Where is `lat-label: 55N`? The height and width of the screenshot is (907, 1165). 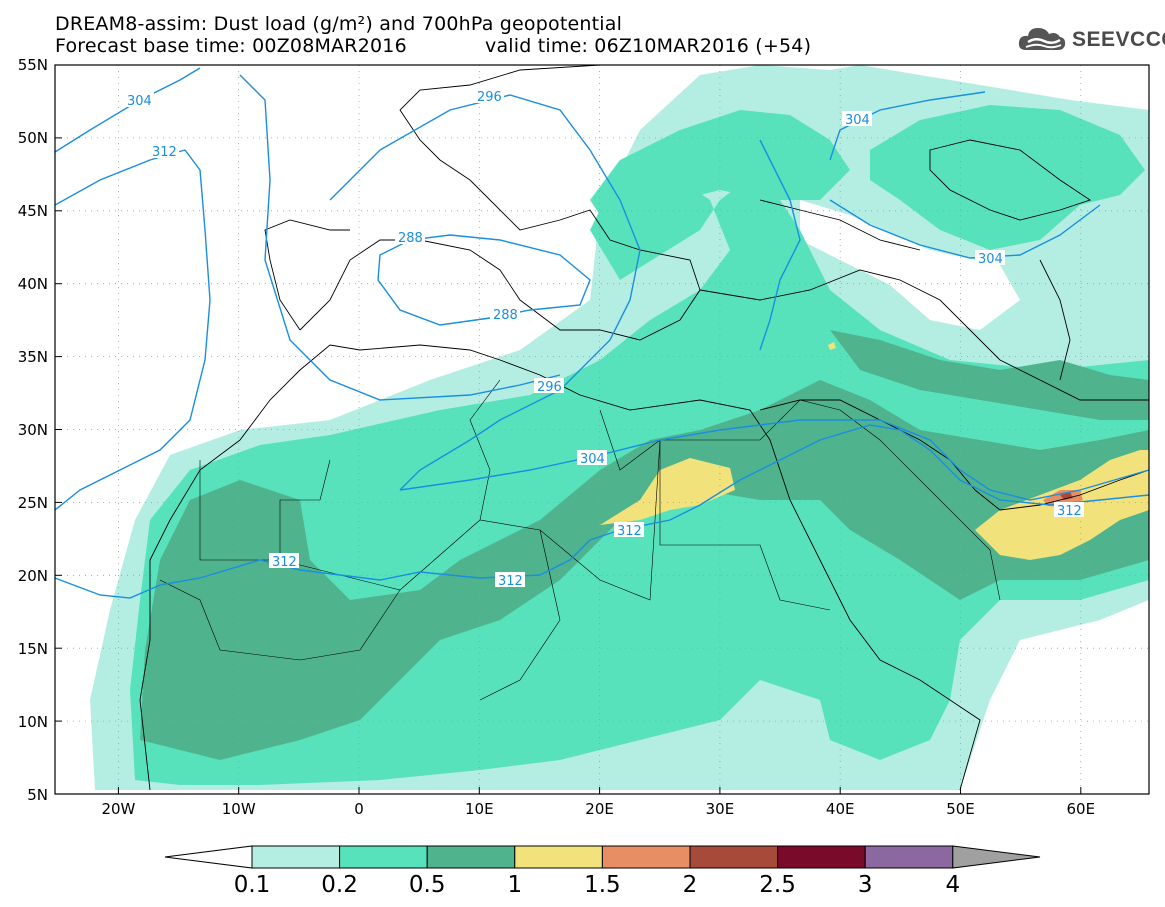 lat-label: 55N is located at coordinates (33, 65).